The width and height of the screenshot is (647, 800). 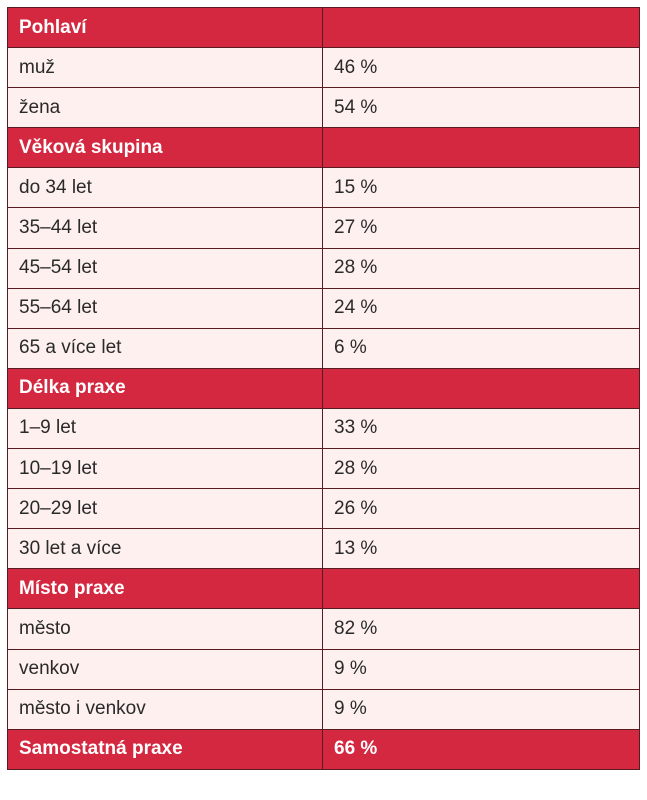 I want to click on row-value: 54 %, so click(x=481, y=108).